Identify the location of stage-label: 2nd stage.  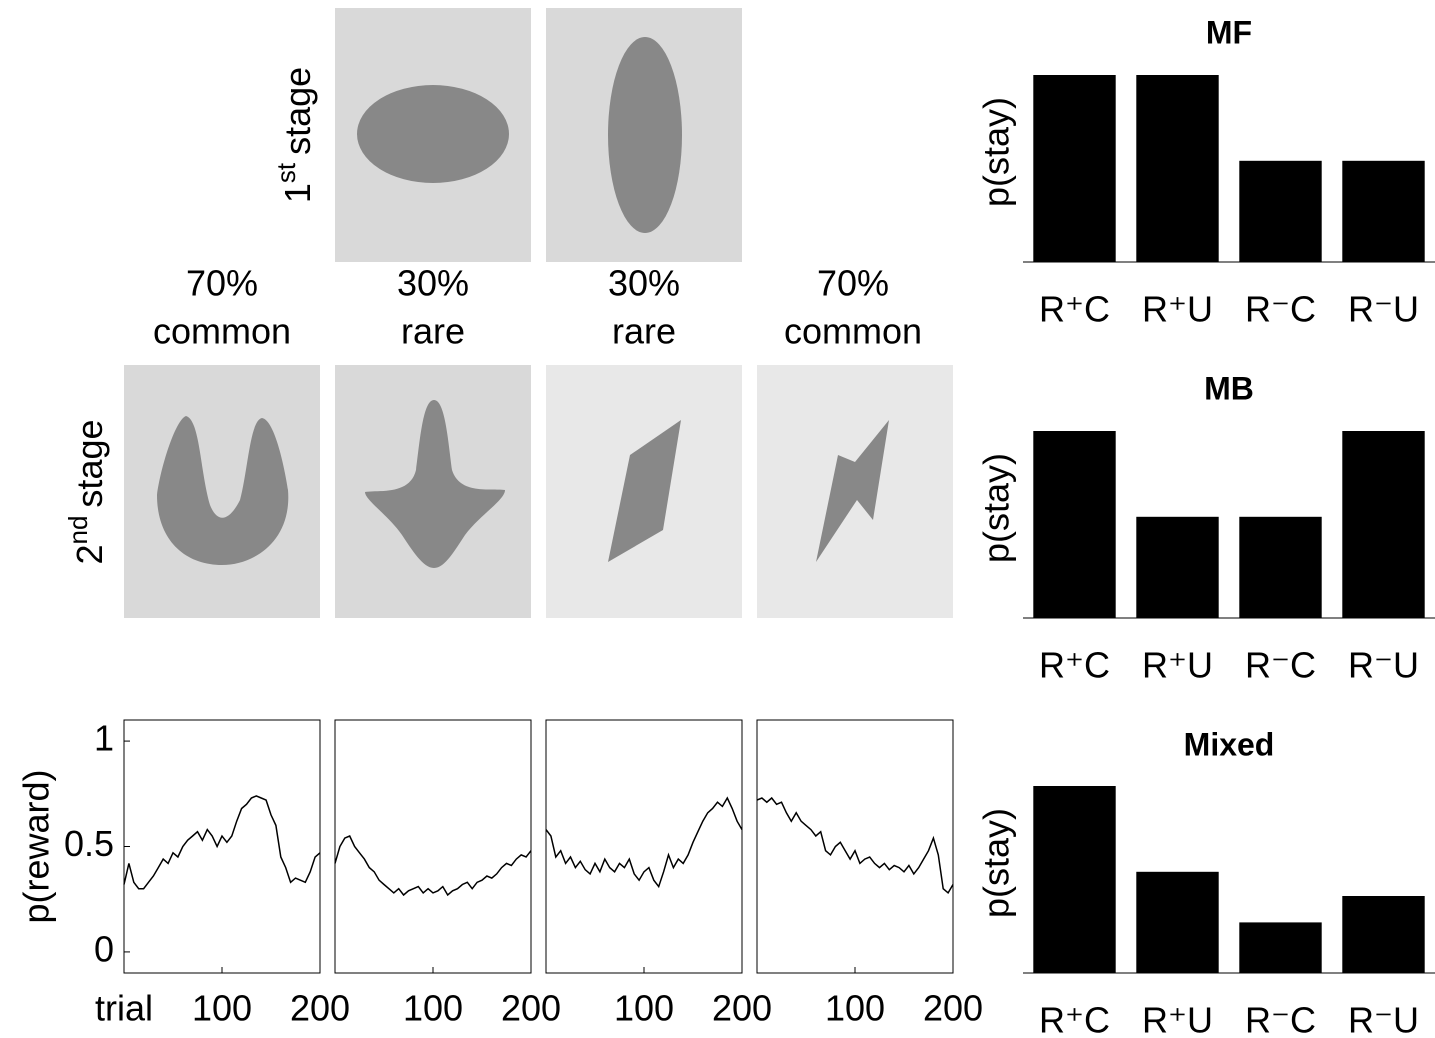
(86, 491).